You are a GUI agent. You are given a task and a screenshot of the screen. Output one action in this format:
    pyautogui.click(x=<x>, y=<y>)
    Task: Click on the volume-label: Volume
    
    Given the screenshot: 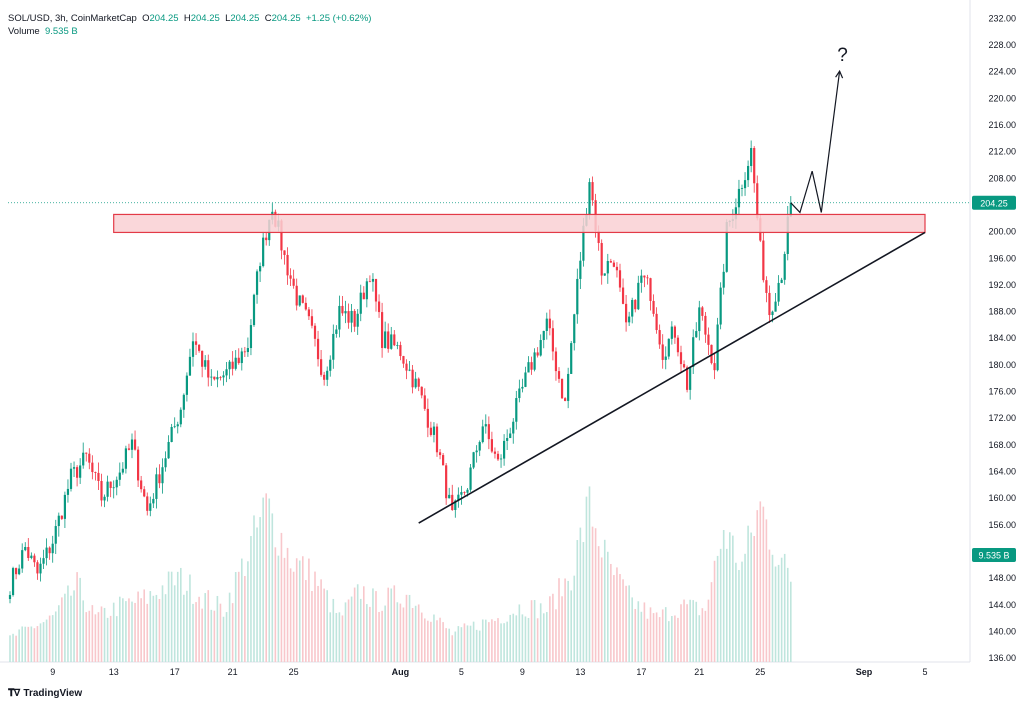 What is the action you would take?
    pyautogui.click(x=24, y=31)
    